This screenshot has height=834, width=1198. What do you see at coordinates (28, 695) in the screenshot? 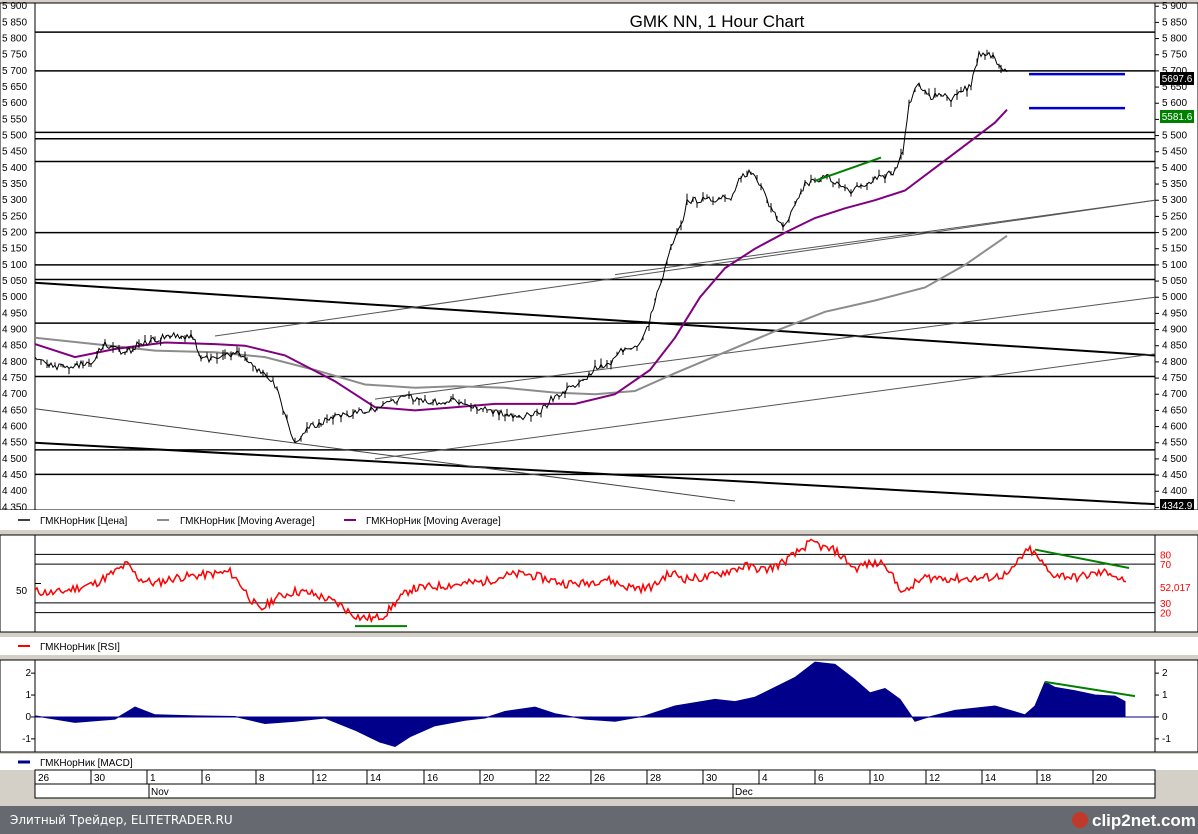
I see `macd-tick-label-left: 1` at bounding box center [28, 695].